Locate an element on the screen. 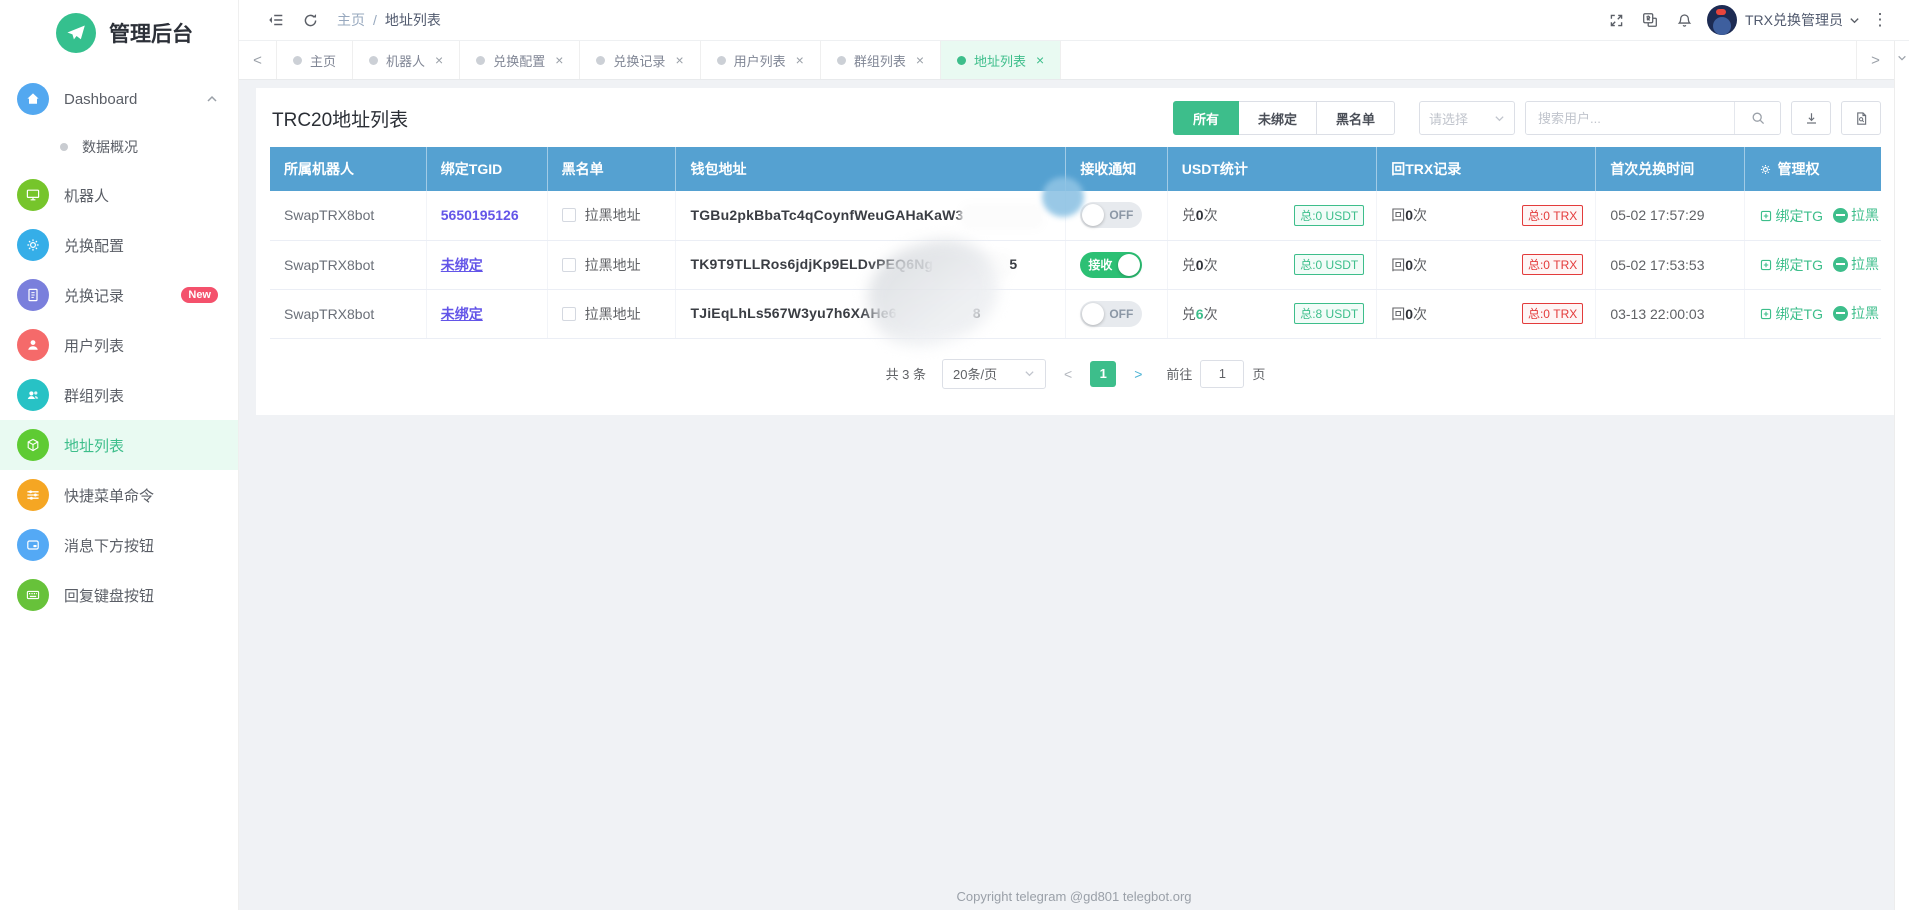 The width and height of the screenshot is (1909, 910). tab-swap-records: 兑换记录 × is located at coordinates (640, 60).